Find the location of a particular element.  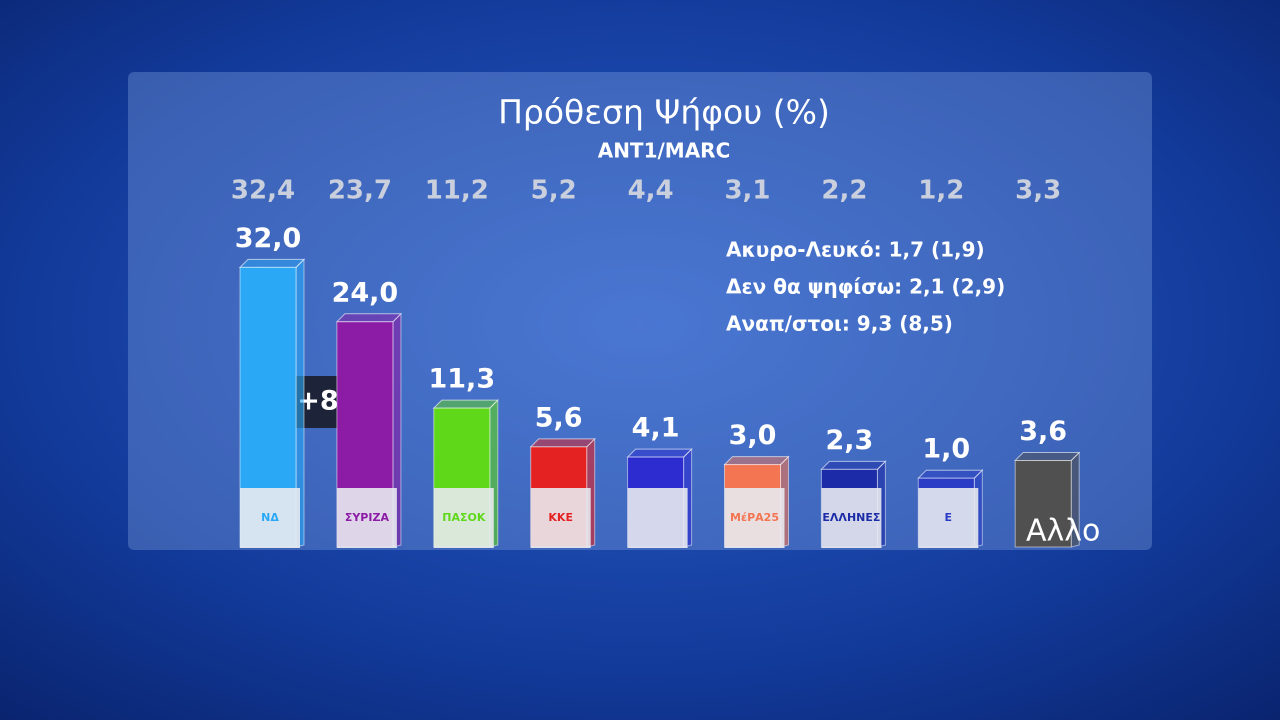

previous-value-label: 4,4 is located at coordinates (651, 191).